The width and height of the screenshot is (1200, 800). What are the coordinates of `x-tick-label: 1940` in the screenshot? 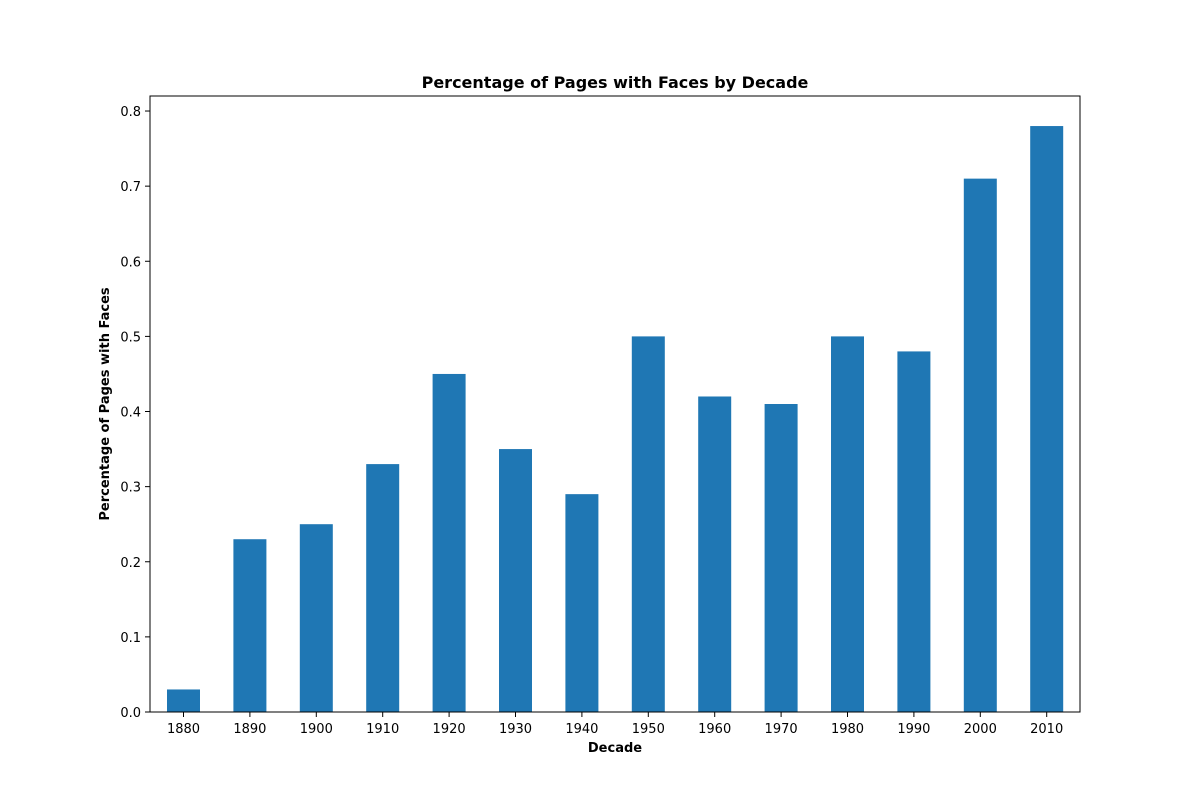 It's located at (581, 729).